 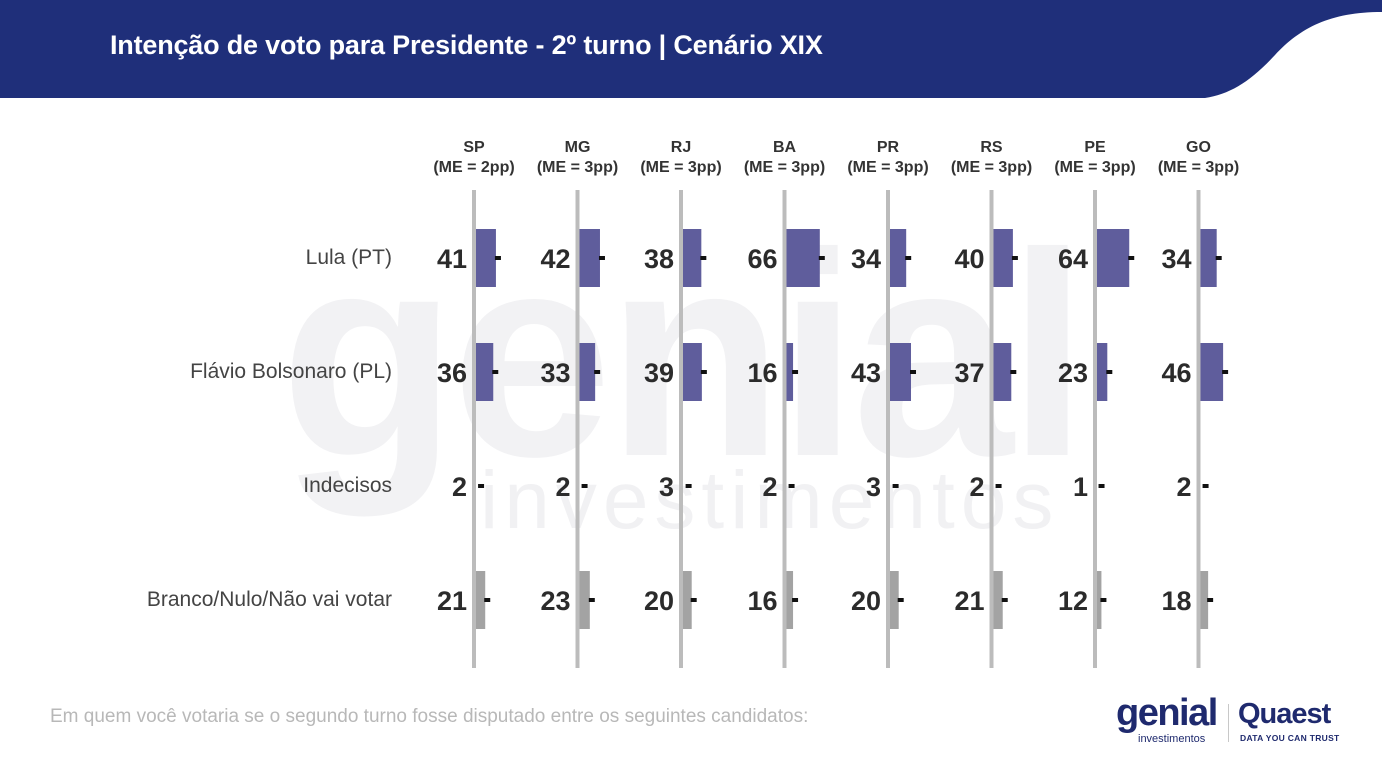 I want to click on value-label: 1, so click(x=1080, y=487).